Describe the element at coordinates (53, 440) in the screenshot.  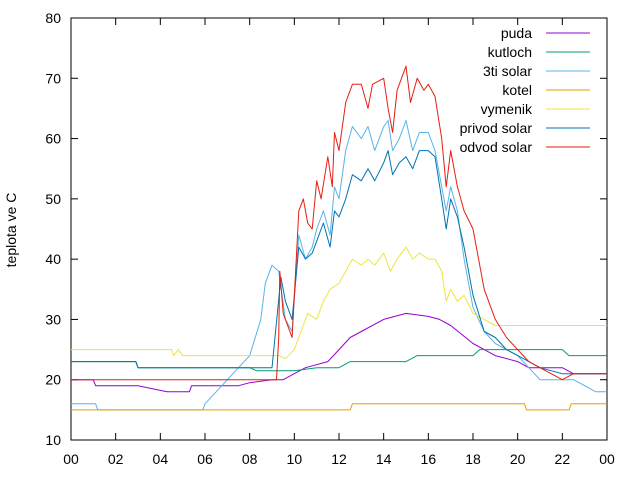
I see `y-tick-label: 10` at that location.